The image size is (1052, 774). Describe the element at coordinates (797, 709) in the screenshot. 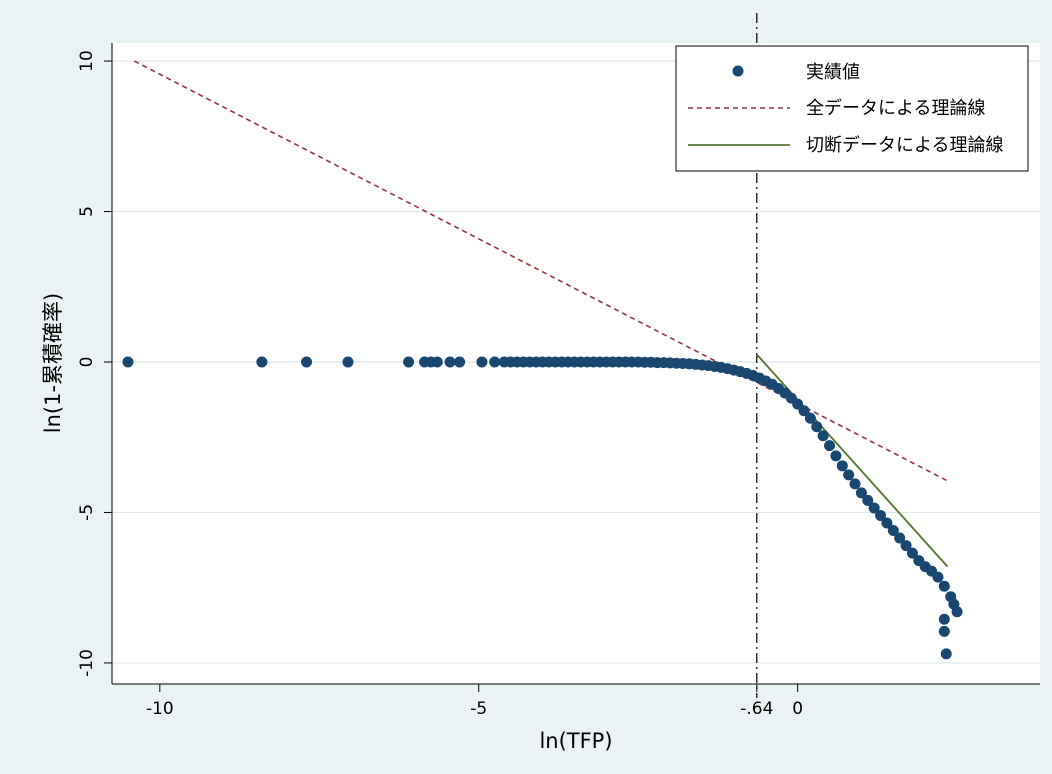

I see `x-tick-label: 0` at that location.